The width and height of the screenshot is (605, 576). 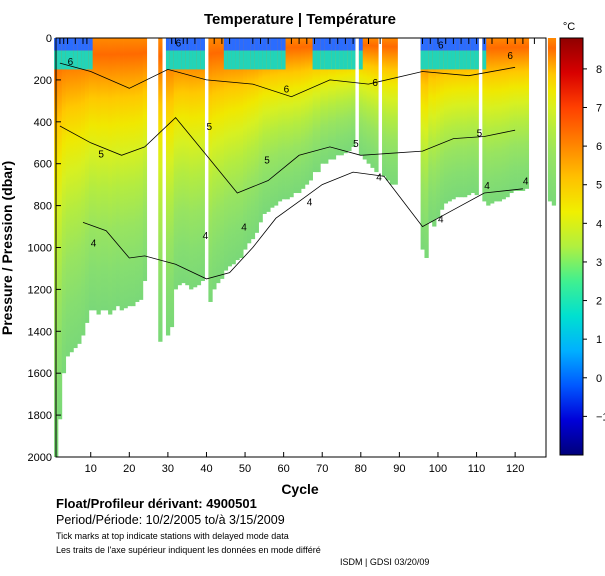 I want to click on colorbar-tick-label: −1, so click(x=600, y=417).